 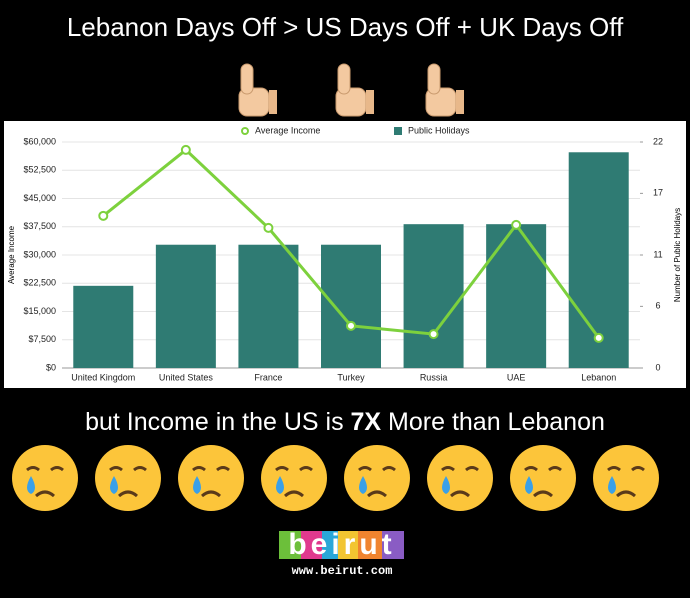 I want to click on y-tick-label: $0, so click(x=51, y=367).